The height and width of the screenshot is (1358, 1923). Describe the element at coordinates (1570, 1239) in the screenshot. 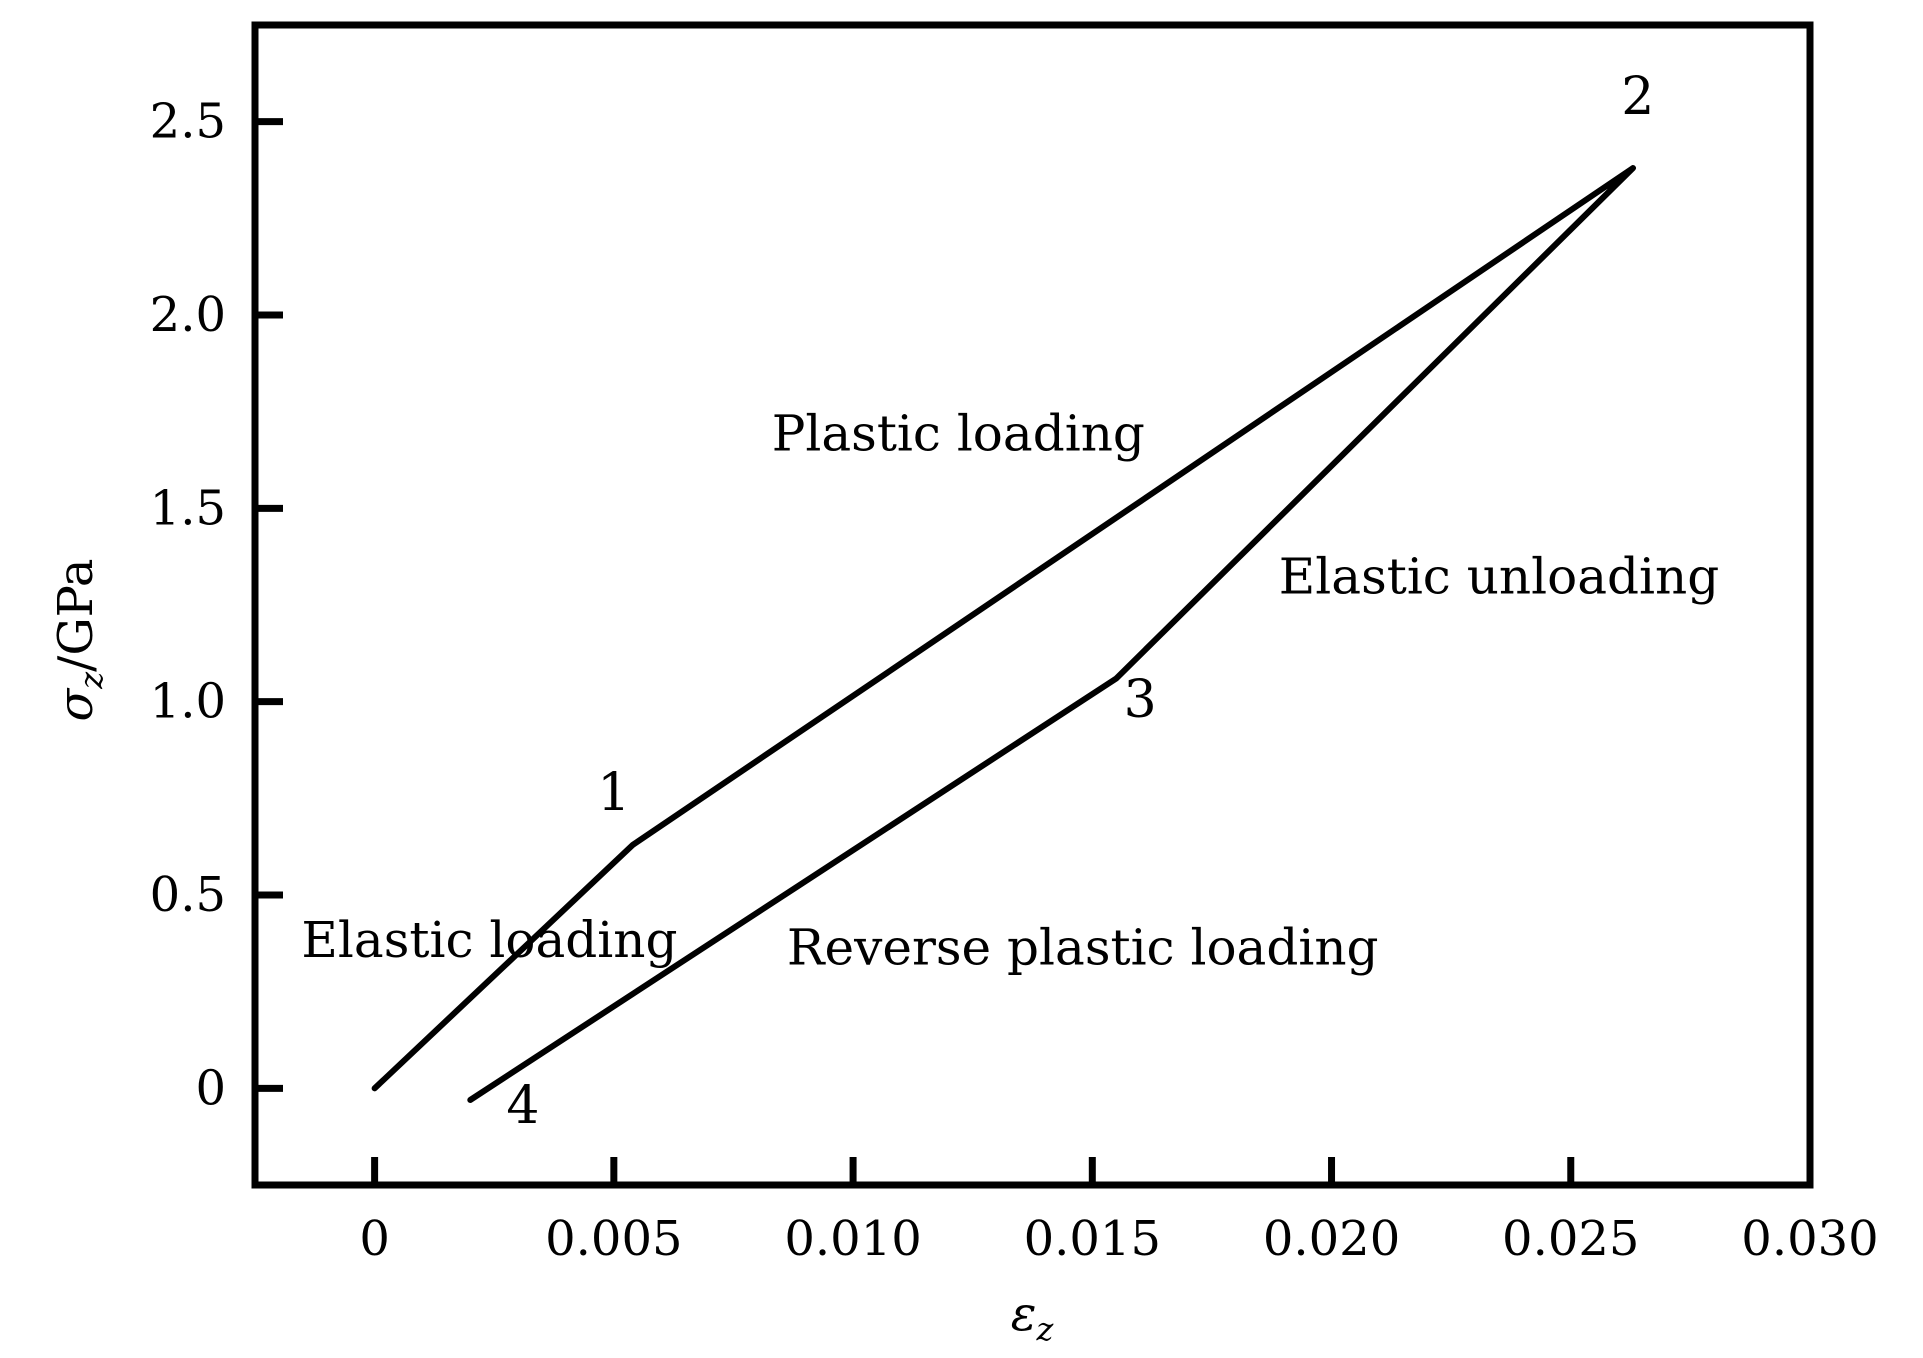

I see `x-tick-label: 0.025` at that location.